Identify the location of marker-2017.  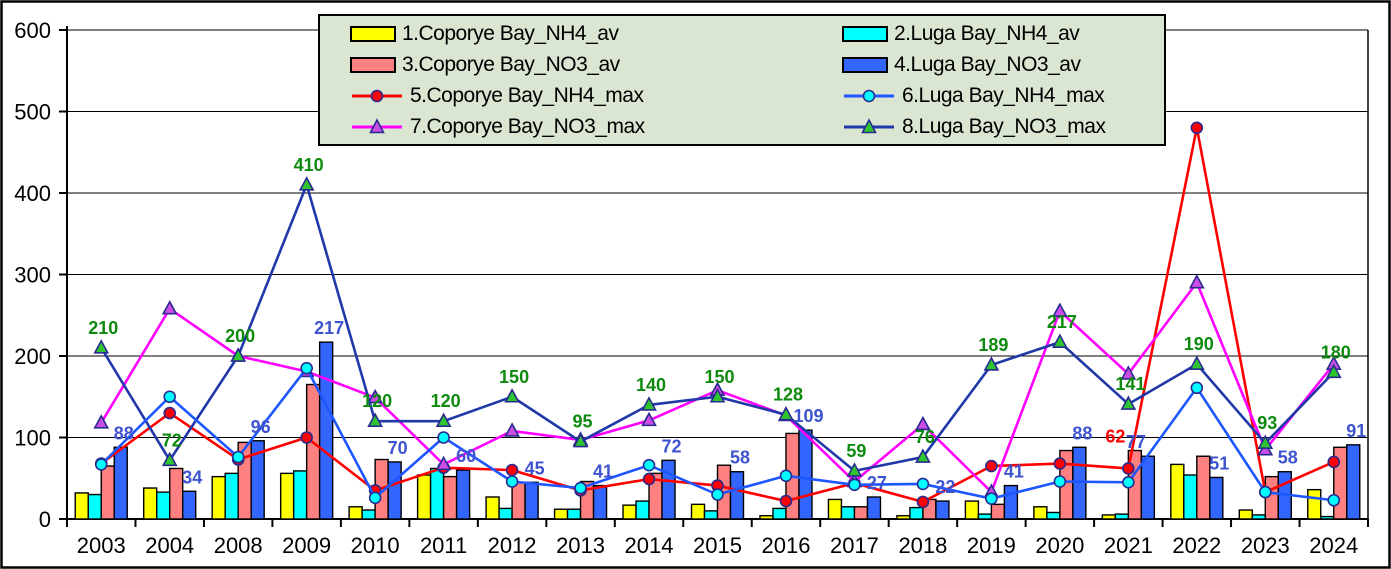
(854, 469).